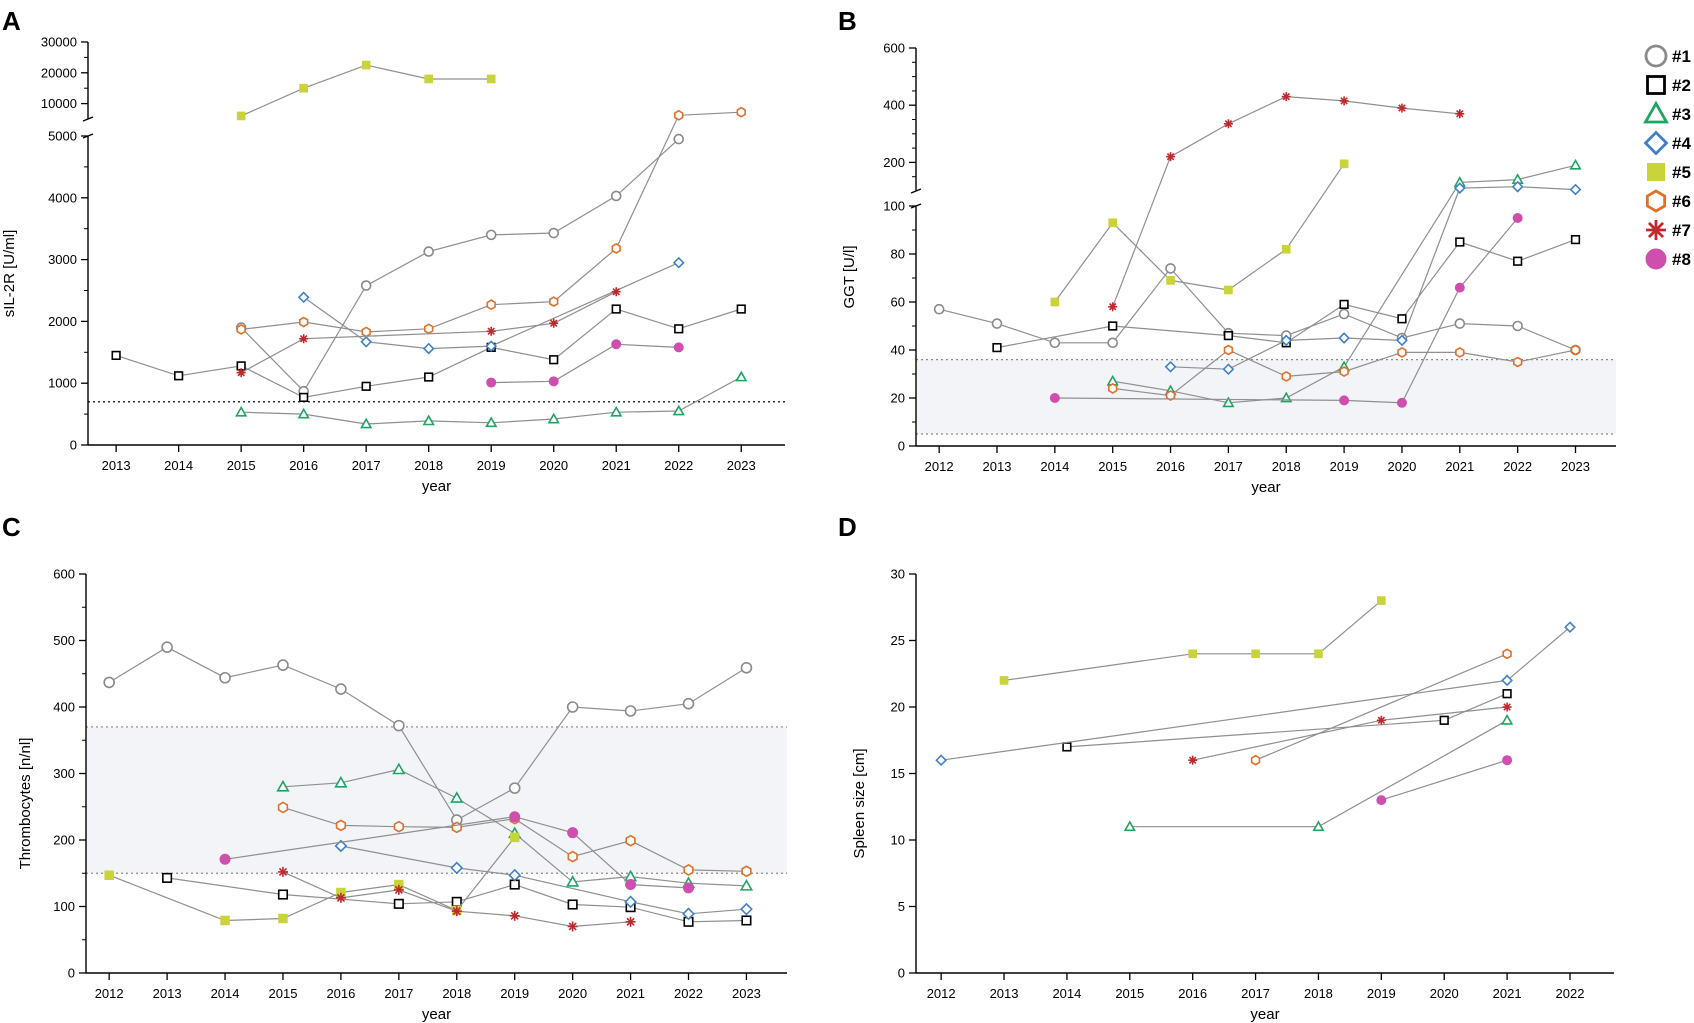  What do you see at coordinates (1575, 466) in the screenshot?
I see `x-tick-label: 2023` at bounding box center [1575, 466].